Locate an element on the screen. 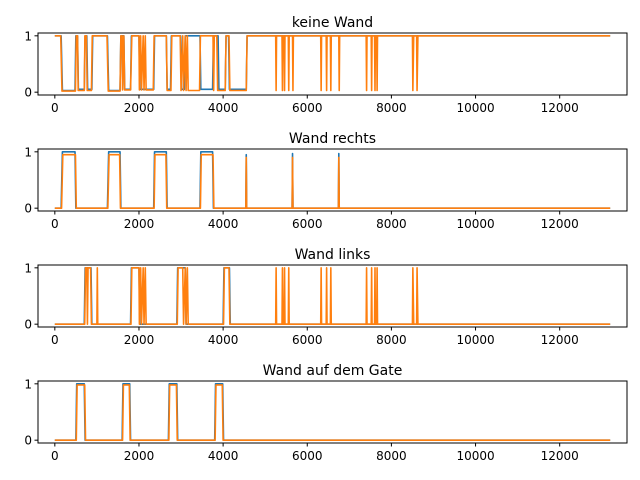 The width and height of the screenshot is (640, 480). chart-title: Wand auf dem Gate is located at coordinates (333, 371).